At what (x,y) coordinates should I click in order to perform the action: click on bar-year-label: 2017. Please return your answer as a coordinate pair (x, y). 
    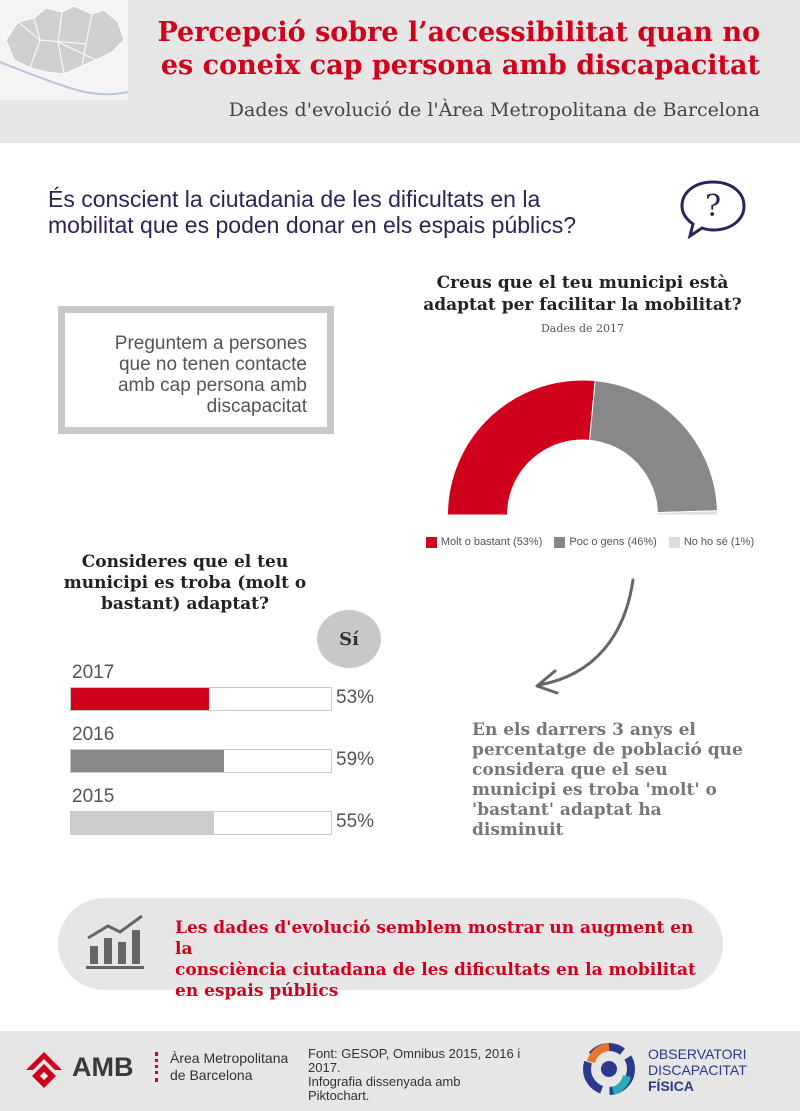
    Looking at the image, I should click on (93, 672).